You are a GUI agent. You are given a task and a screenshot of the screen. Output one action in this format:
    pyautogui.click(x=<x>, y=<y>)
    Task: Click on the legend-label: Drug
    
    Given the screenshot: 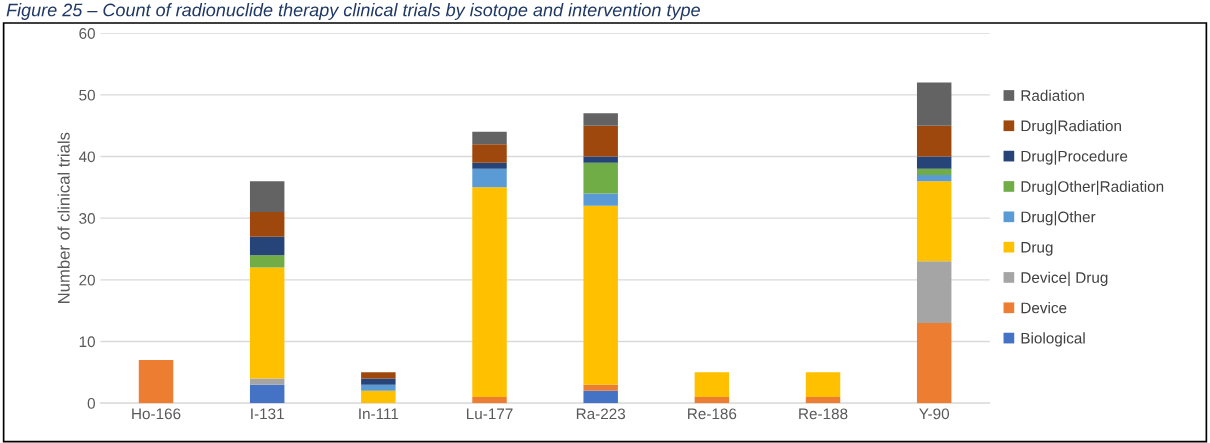 What is the action you would take?
    pyautogui.click(x=1037, y=249)
    